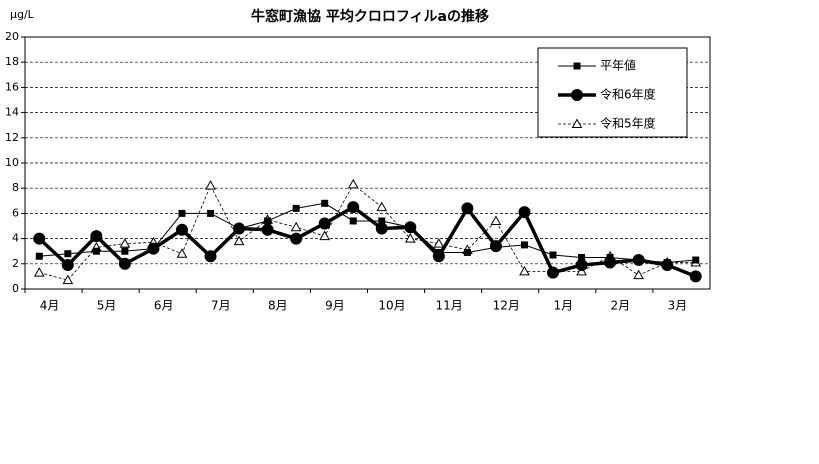 The height and width of the screenshot is (464, 819). I want to click on legend-label: 令和5年度, so click(628, 123).